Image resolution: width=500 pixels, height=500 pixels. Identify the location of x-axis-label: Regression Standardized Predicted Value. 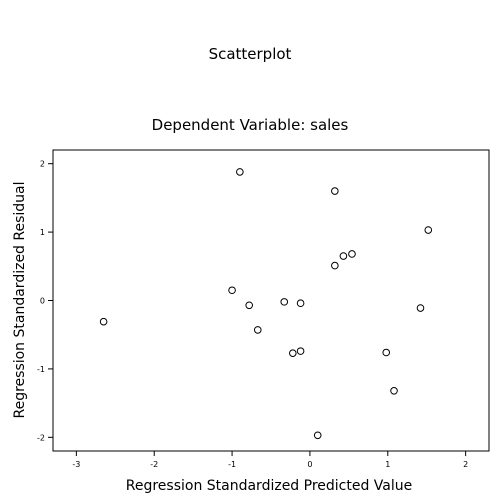
(269, 486).